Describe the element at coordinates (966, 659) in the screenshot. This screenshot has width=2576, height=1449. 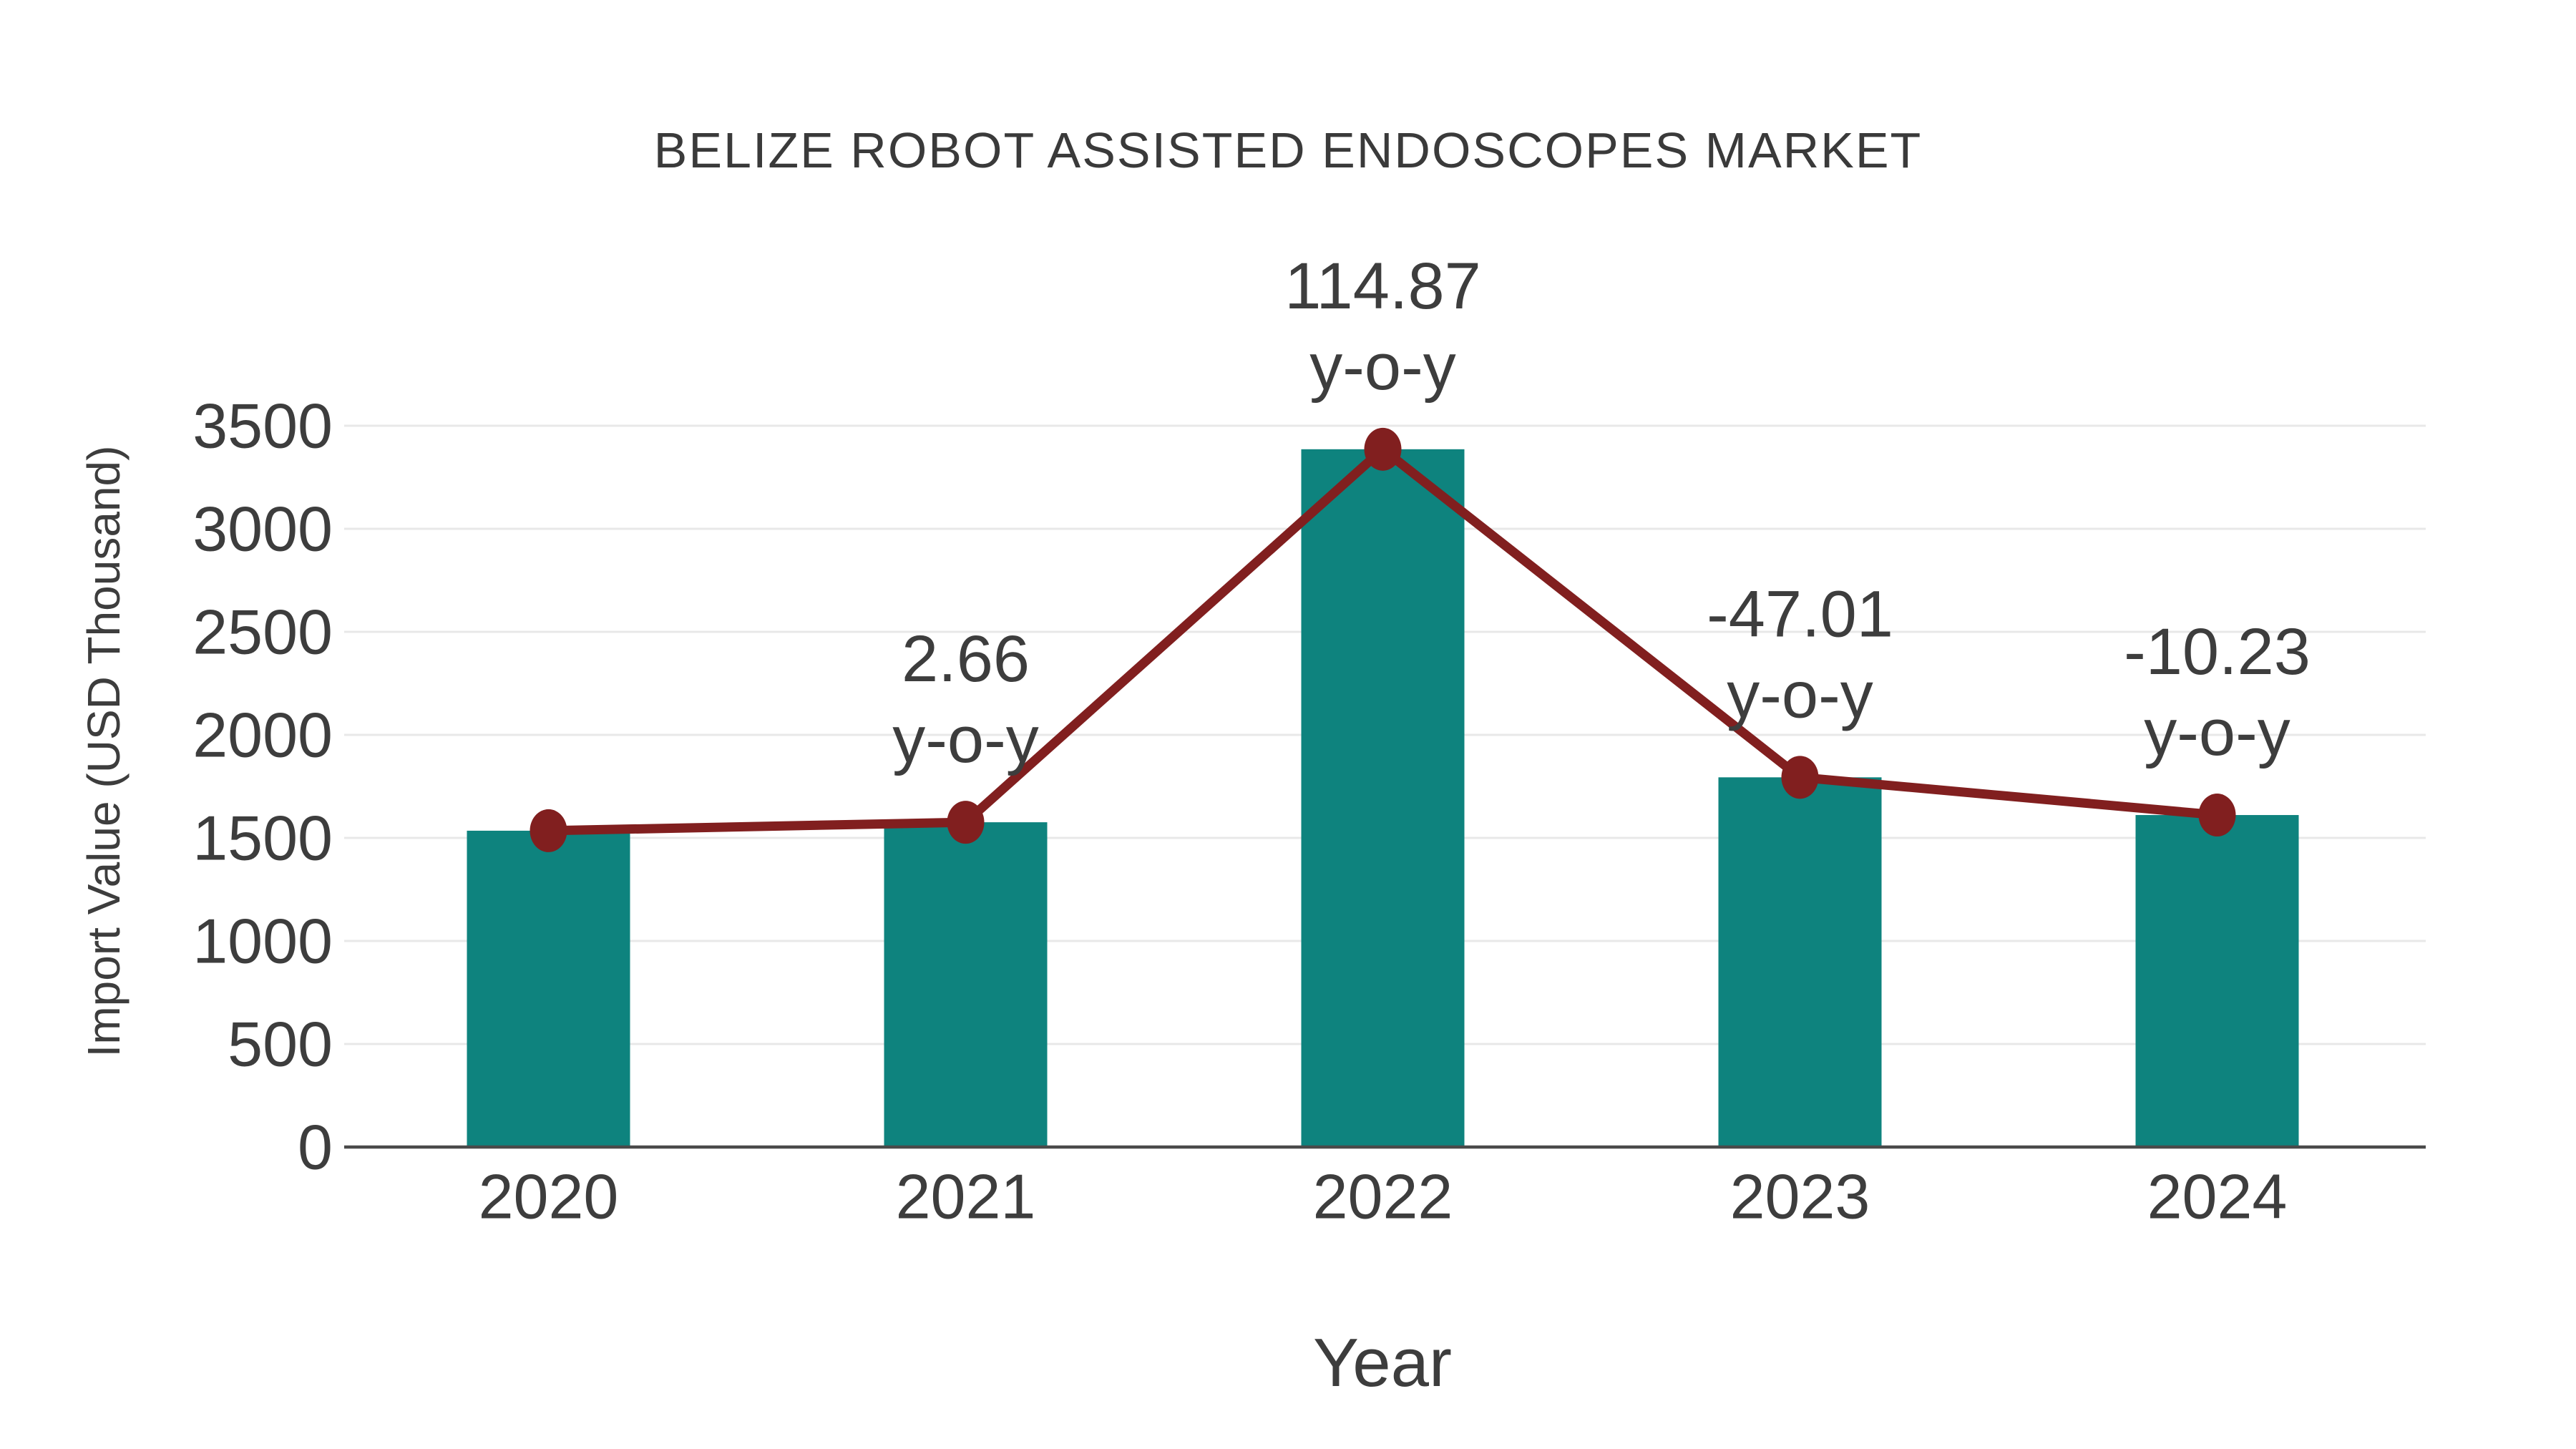
I see `annotation-value-2021: 2.66` at that location.